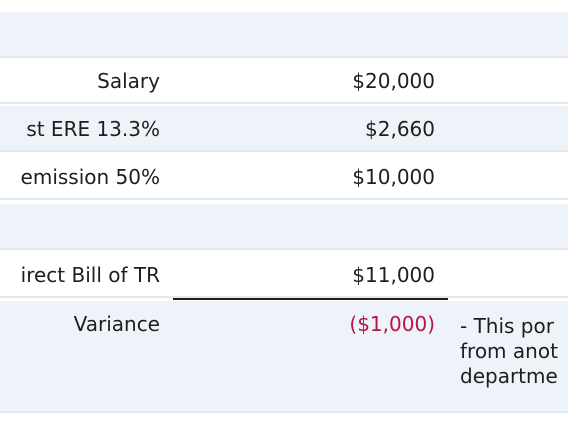 This screenshot has width=568, height=426. Describe the element at coordinates (284, 177) in the screenshot. I see `table-row-remission: emission 50% $10,000` at that location.